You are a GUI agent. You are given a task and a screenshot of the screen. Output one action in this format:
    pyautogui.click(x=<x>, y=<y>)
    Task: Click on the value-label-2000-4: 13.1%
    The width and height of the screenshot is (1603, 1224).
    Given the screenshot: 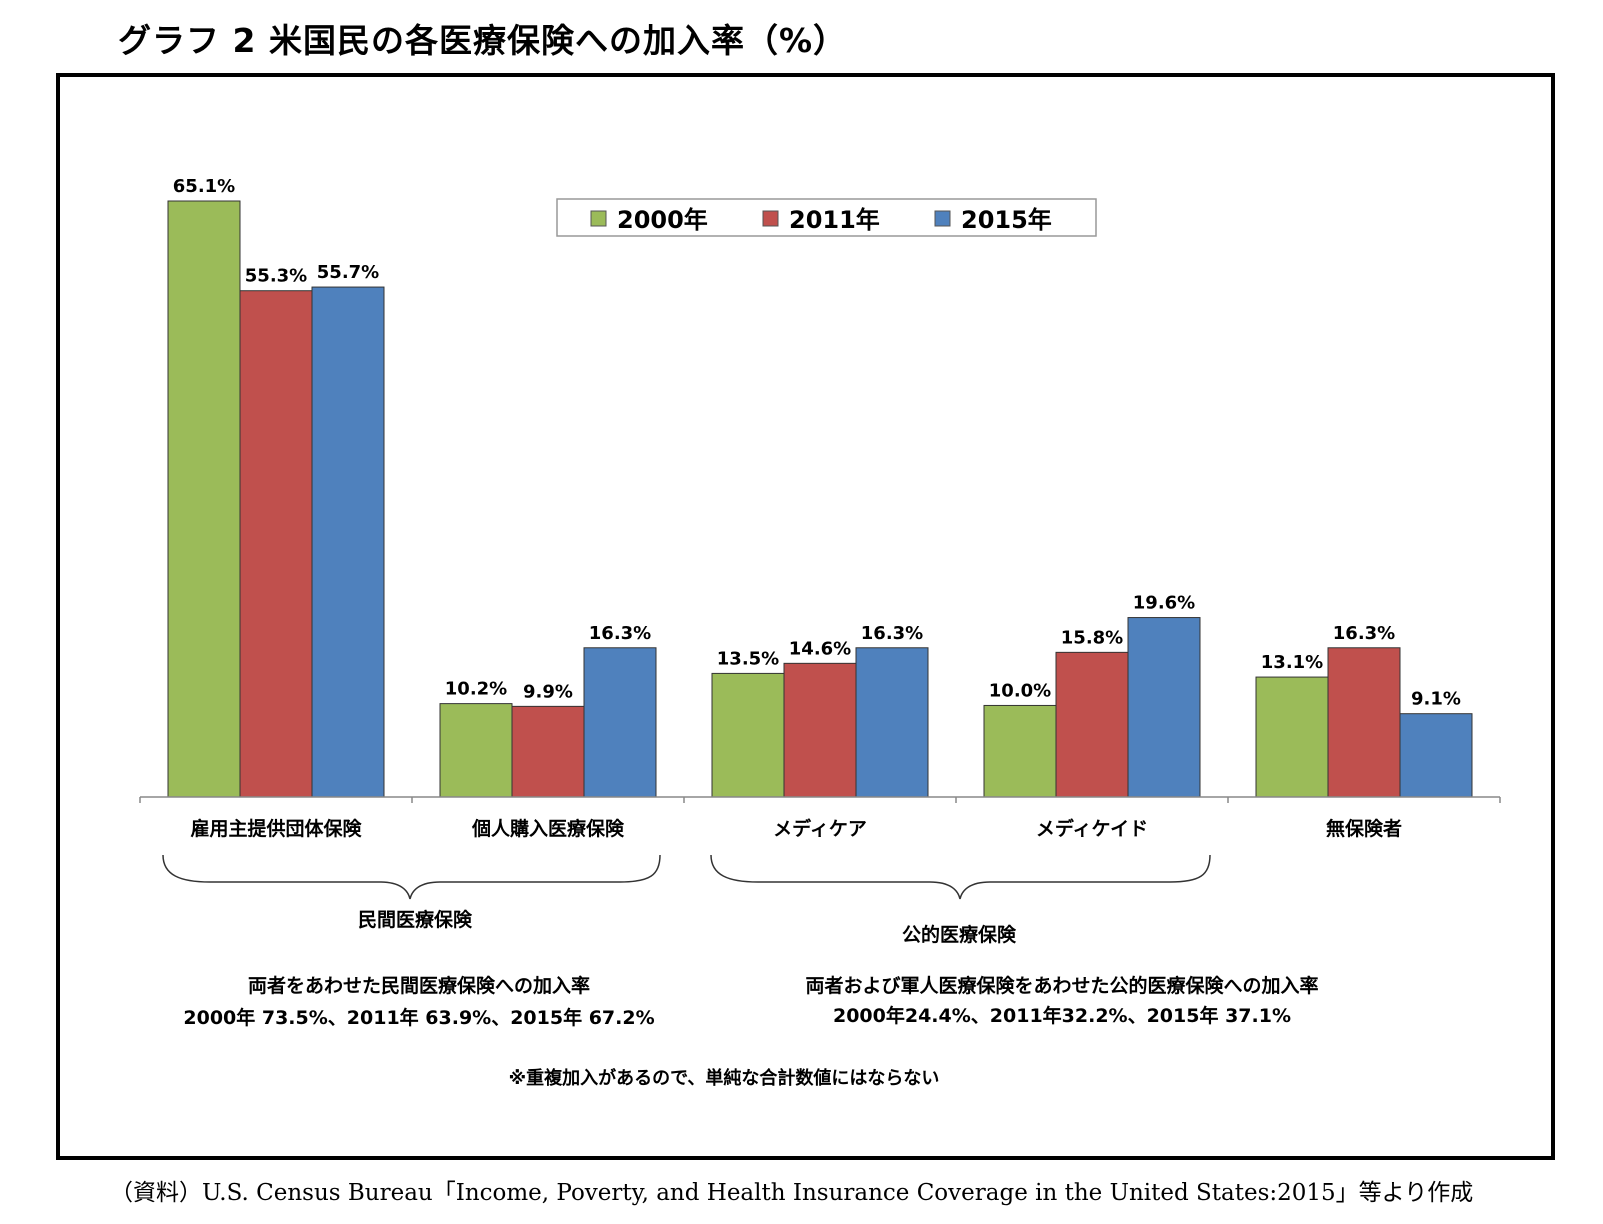 What is the action you would take?
    pyautogui.click(x=1292, y=662)
    